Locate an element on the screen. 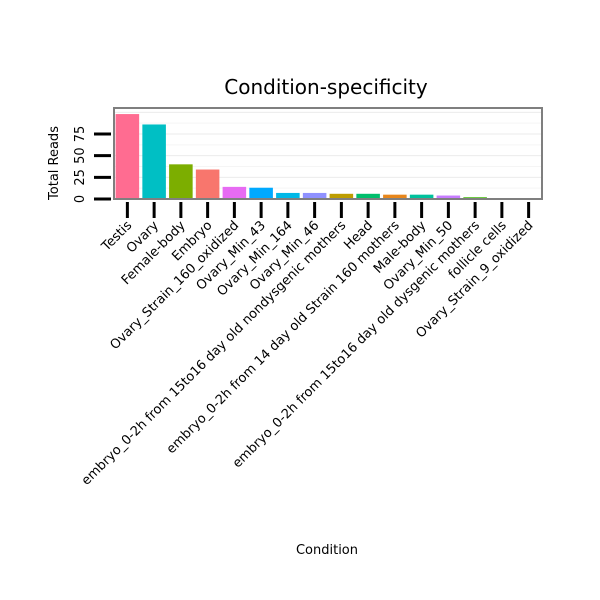 The image size is (600, 600). bars is located at coordinates (328, 156).